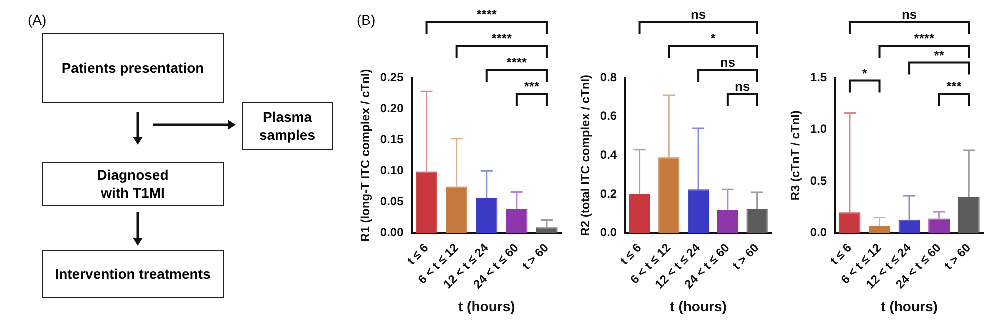 This screenshot has height=320, width=992. Describe the element at coordinates (366, 20) in the screenshot. I see `chart-title: (B)` at that location.